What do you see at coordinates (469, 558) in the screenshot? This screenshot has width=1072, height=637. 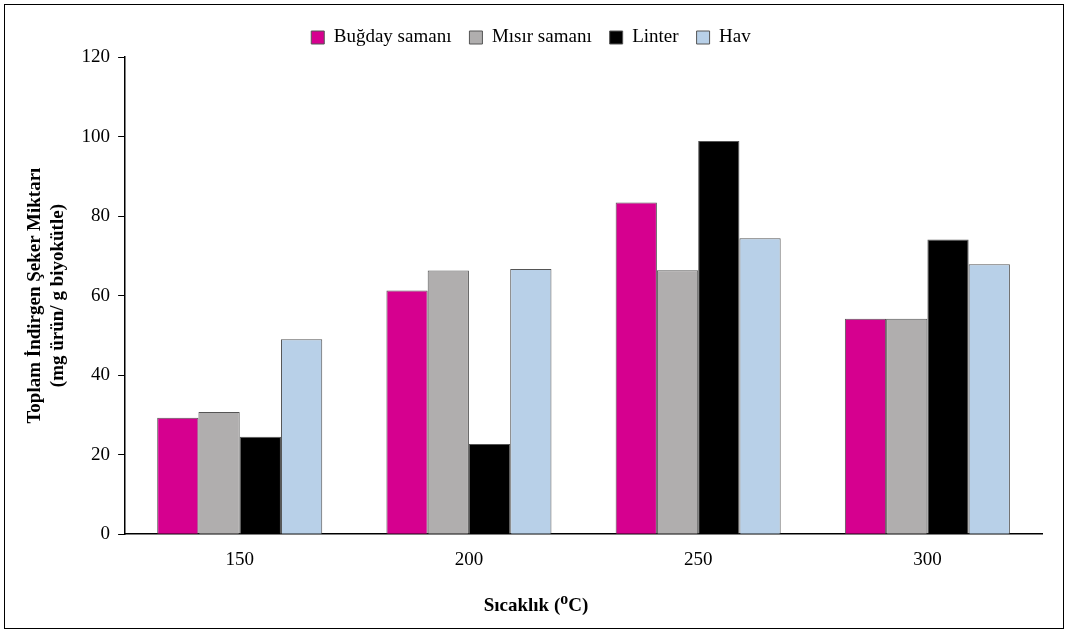 I see `x-tick-label: 200` at bounding box center [469, 558].